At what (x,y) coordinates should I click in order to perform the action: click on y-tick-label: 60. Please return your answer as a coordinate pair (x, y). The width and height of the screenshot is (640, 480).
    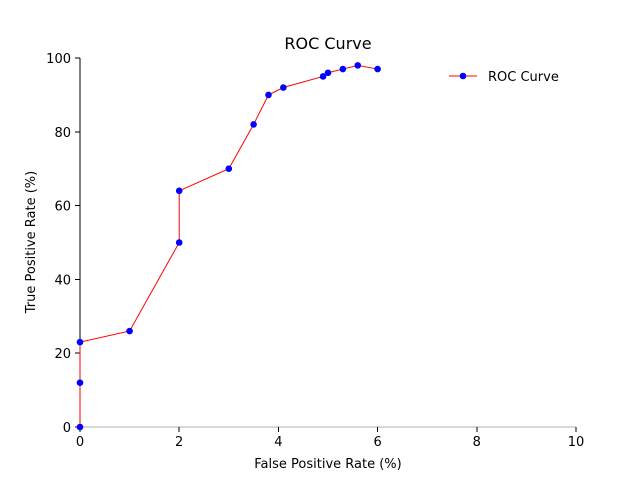
    Looking at the image, I should click on (62, 207).